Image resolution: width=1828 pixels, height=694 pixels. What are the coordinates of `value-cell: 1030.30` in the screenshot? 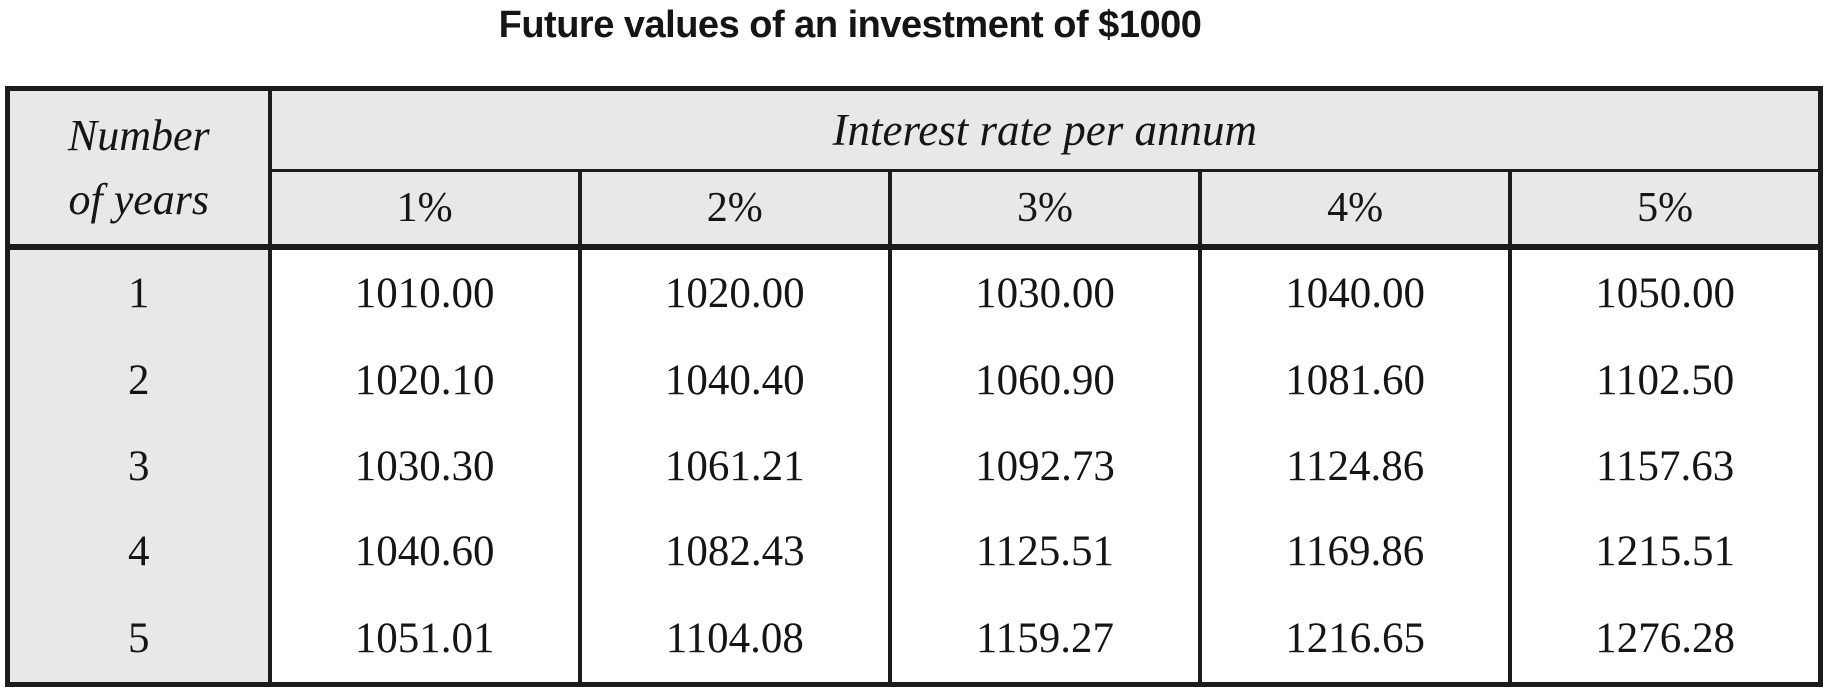 It's located at (424, 466).